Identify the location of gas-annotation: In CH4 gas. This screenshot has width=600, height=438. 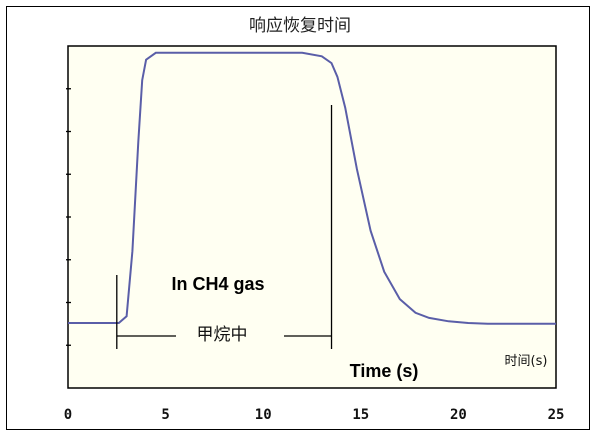
(217, 284).